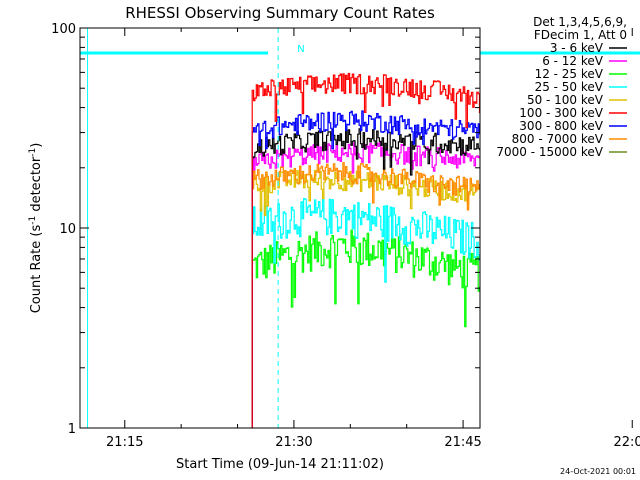 This screenshot has height=480, width=640. I want to click on night-marker-label: N, so click(300, 49).